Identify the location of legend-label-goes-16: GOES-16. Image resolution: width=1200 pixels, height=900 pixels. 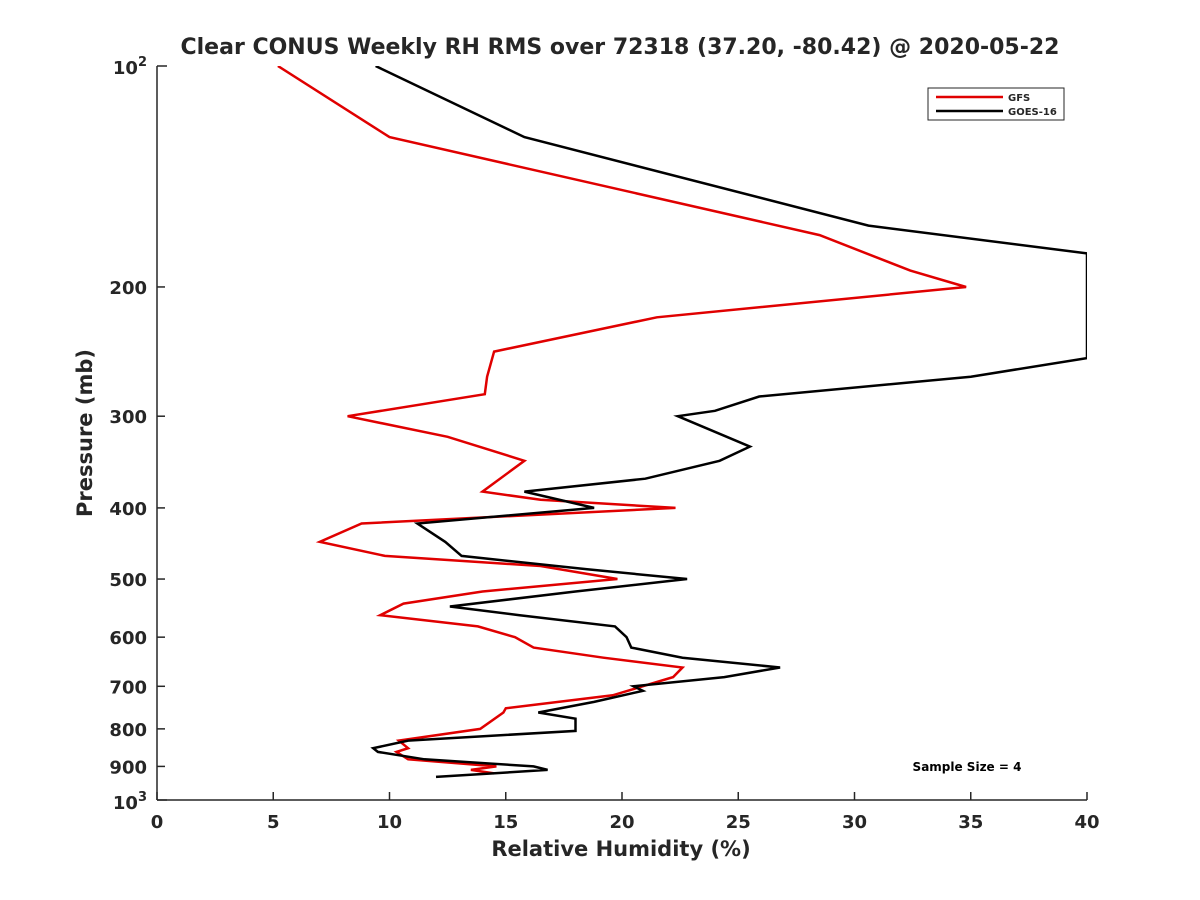
(1032, 112).